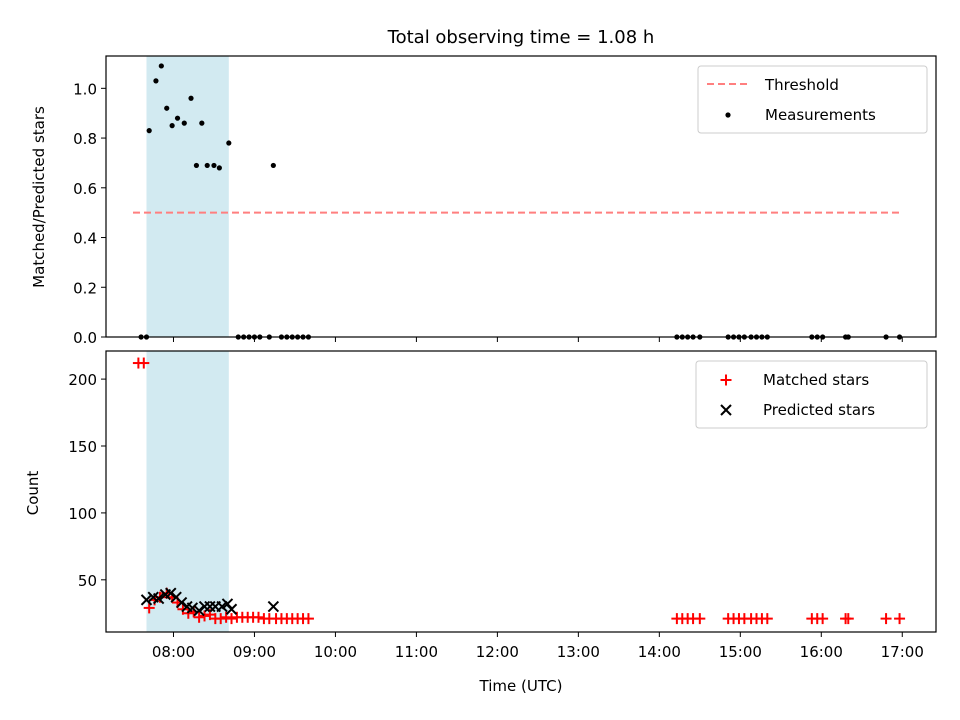 The image size is (960, 720). Describe the element at coordinates (335, 652) in the screenshot. I see `bottom-x-tick-label: 10:00` at that location.